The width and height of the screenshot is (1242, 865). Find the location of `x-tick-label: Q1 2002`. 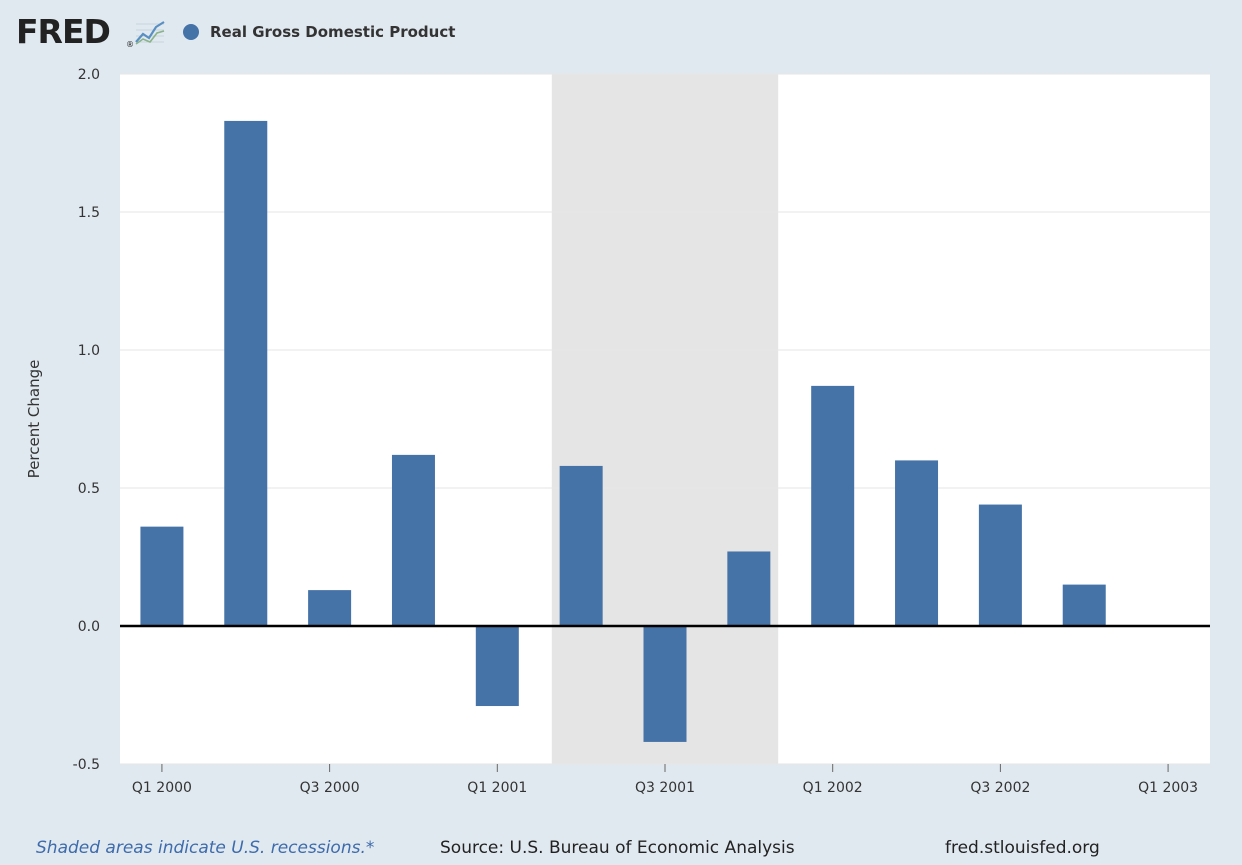

x-tick-label: Q1 2002 is located at coordinates (833, 788).